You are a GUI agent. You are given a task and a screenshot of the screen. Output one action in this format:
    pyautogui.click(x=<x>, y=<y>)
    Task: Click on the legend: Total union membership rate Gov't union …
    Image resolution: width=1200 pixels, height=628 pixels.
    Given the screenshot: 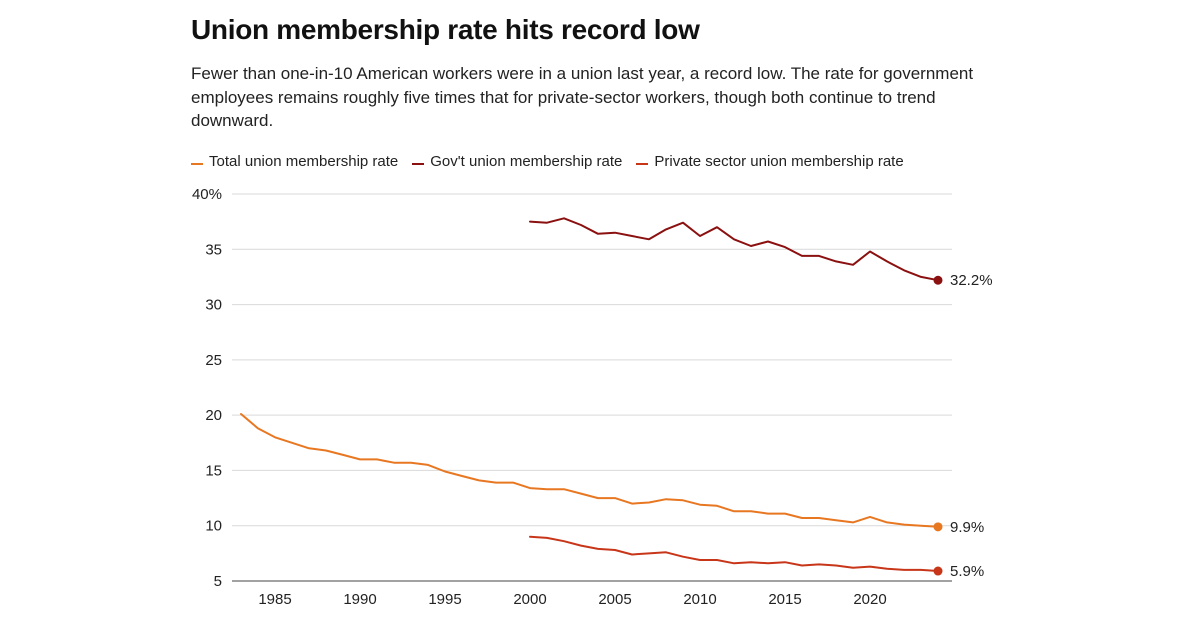 What is the action you would take?
    pyautogui.click(x=554, y=161)
    